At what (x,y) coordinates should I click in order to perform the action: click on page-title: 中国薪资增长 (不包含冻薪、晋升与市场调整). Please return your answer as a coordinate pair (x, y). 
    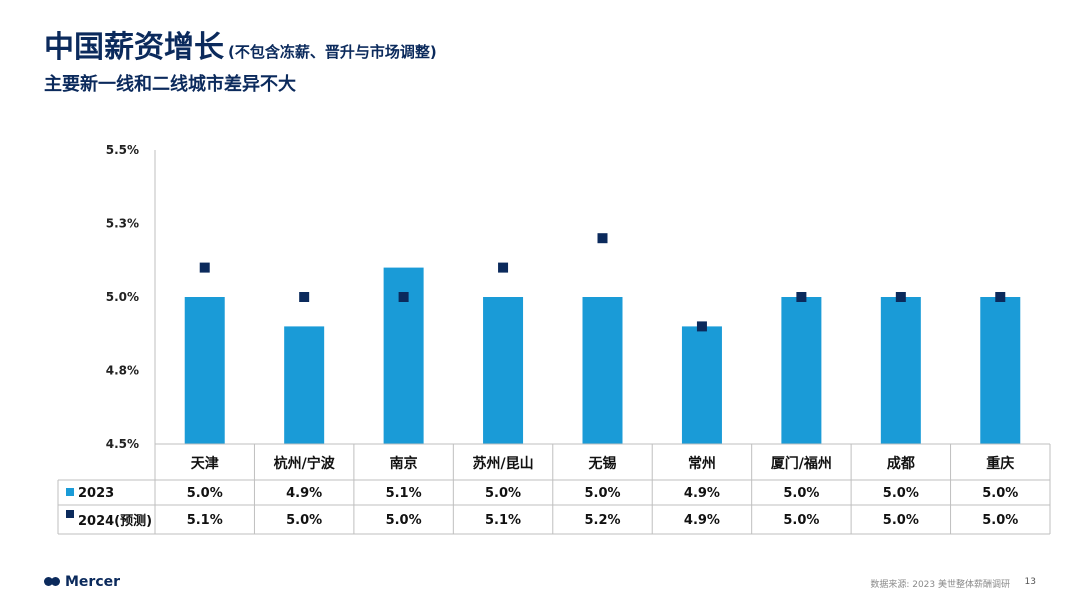
    Looking at the image, I should click on (240, 44).